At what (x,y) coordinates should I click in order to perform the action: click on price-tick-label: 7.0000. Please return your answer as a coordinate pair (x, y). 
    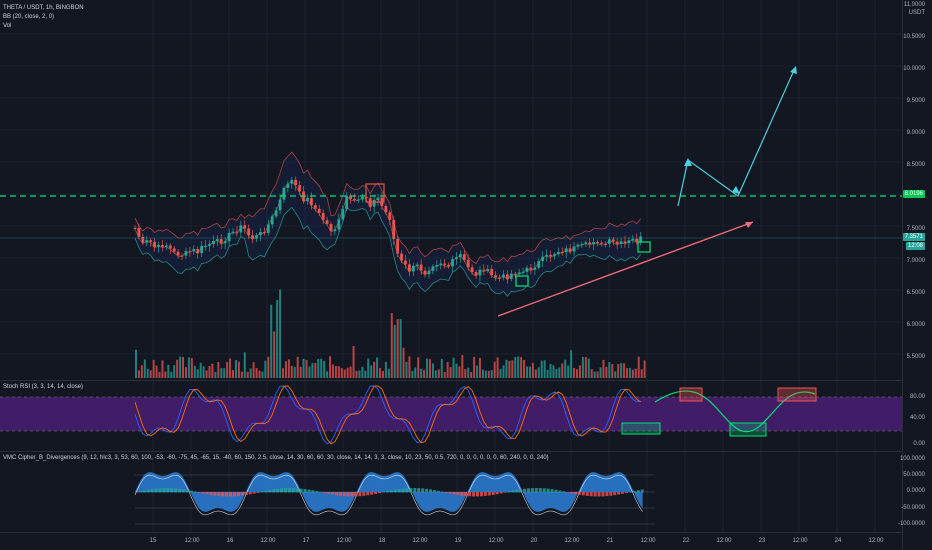
    Looking at the image, I should click on (915, 261).